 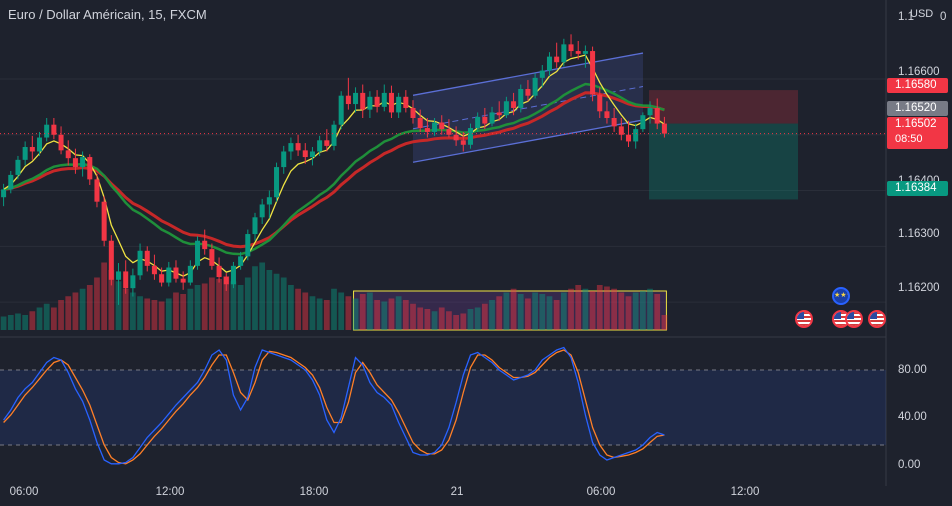 I want to click on channel-upper-line, so click(x=528, y=74).